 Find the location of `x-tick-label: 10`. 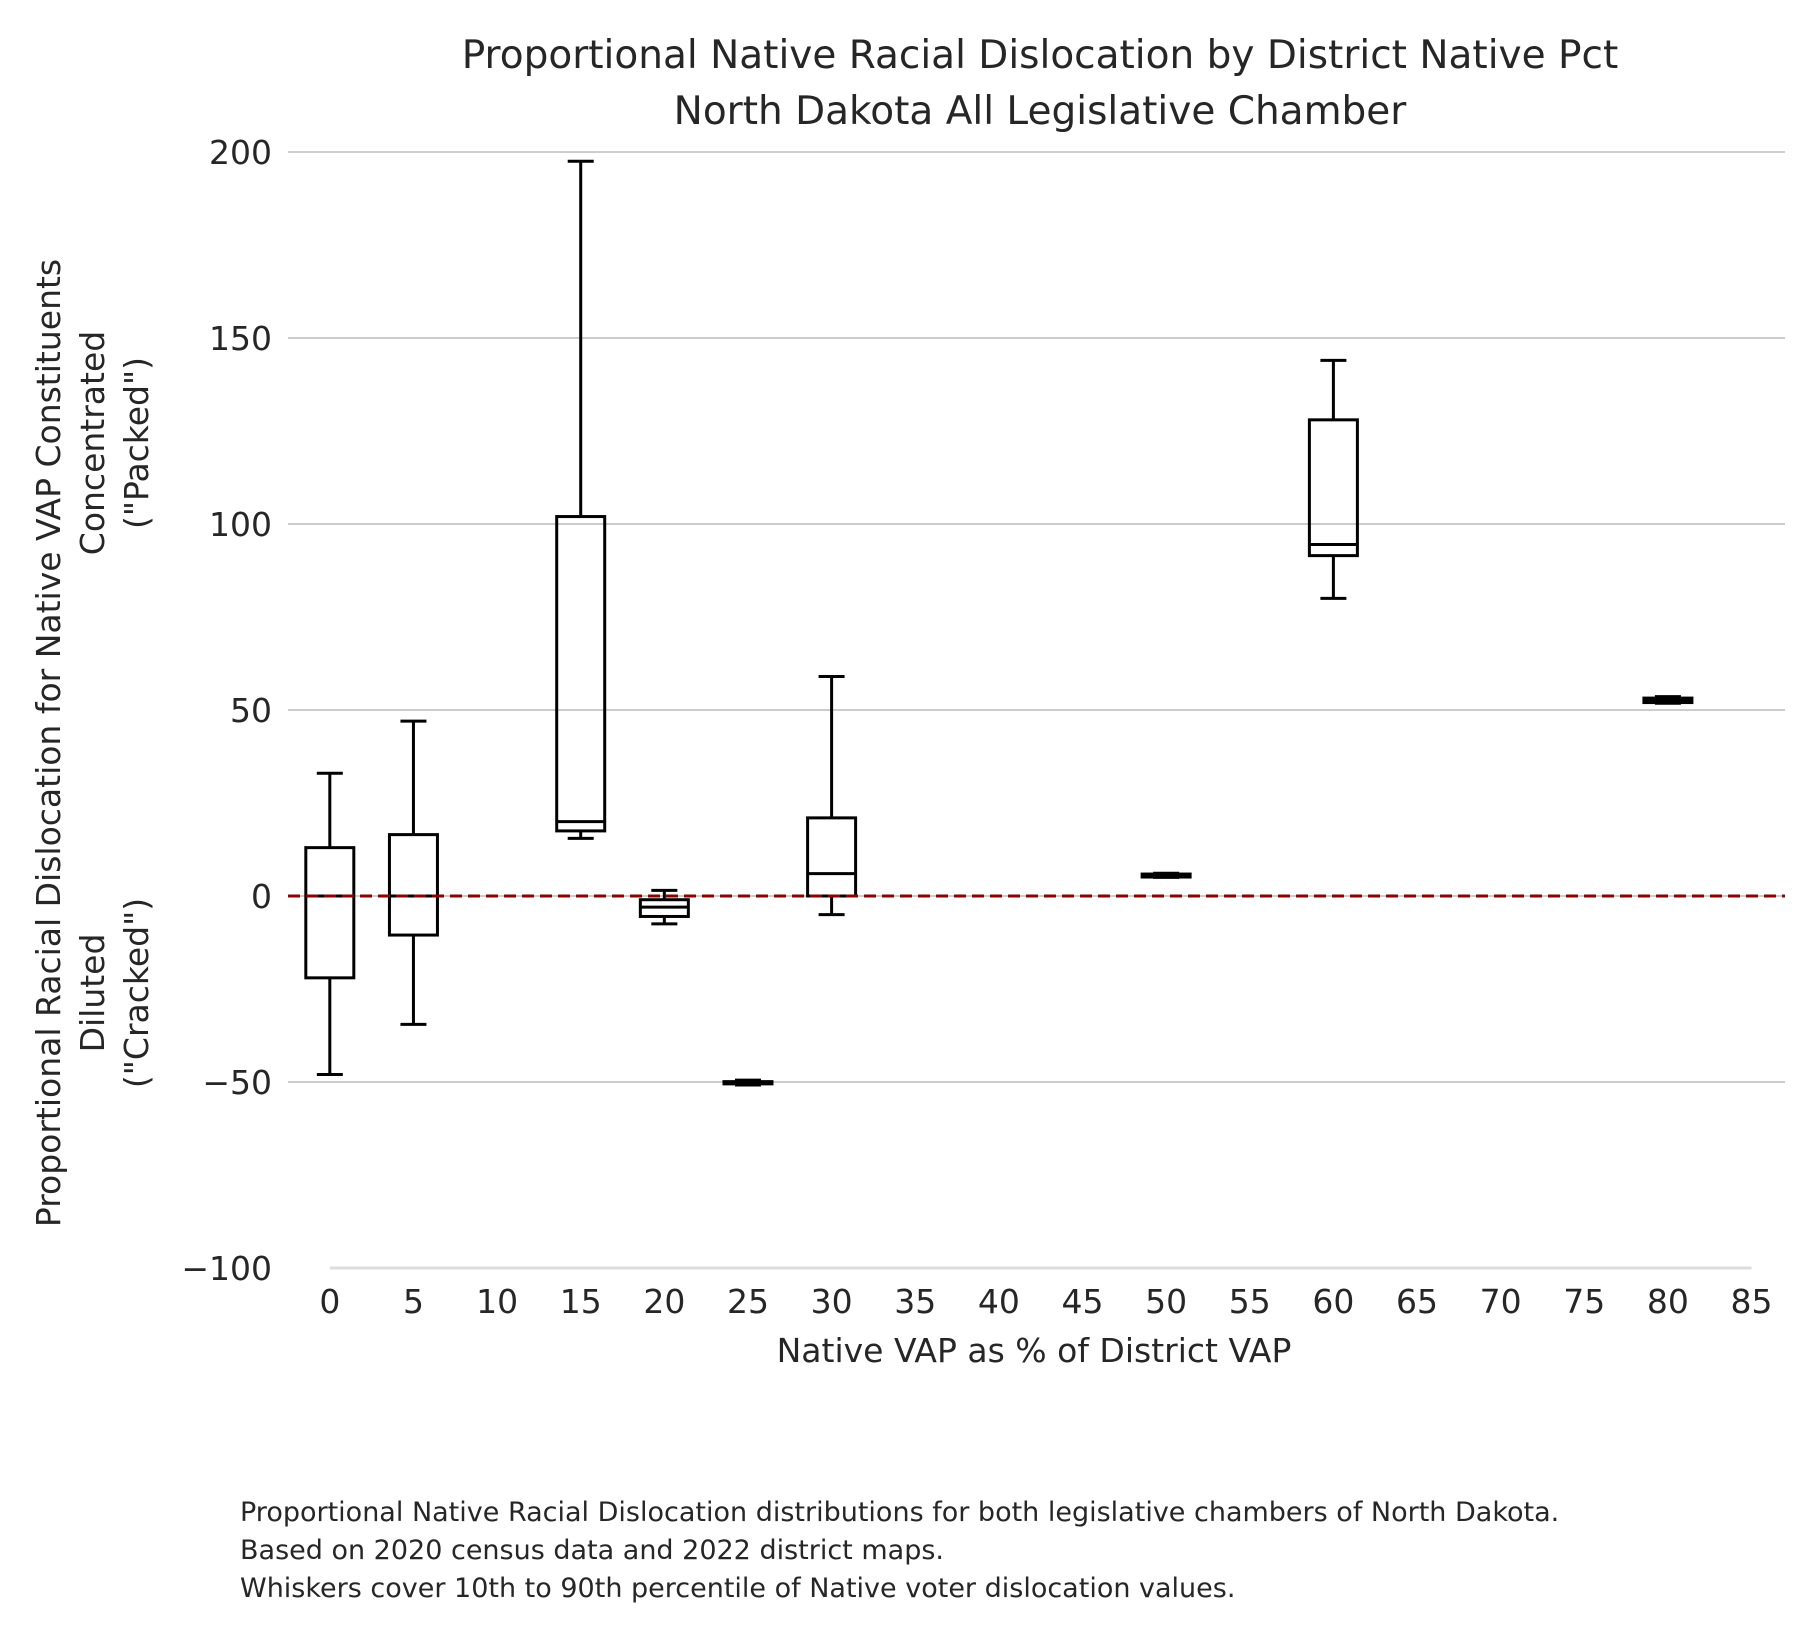

x-tick-label: 10 is located at coordinates (497, 1301).